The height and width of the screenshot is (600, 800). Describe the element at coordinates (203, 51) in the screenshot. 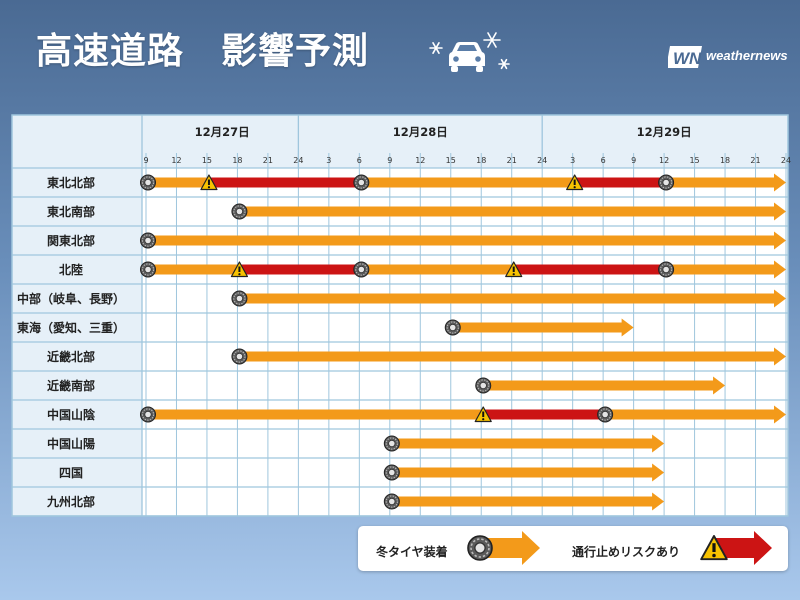

I see `page-title: 高速道路 影響予測` at that location.